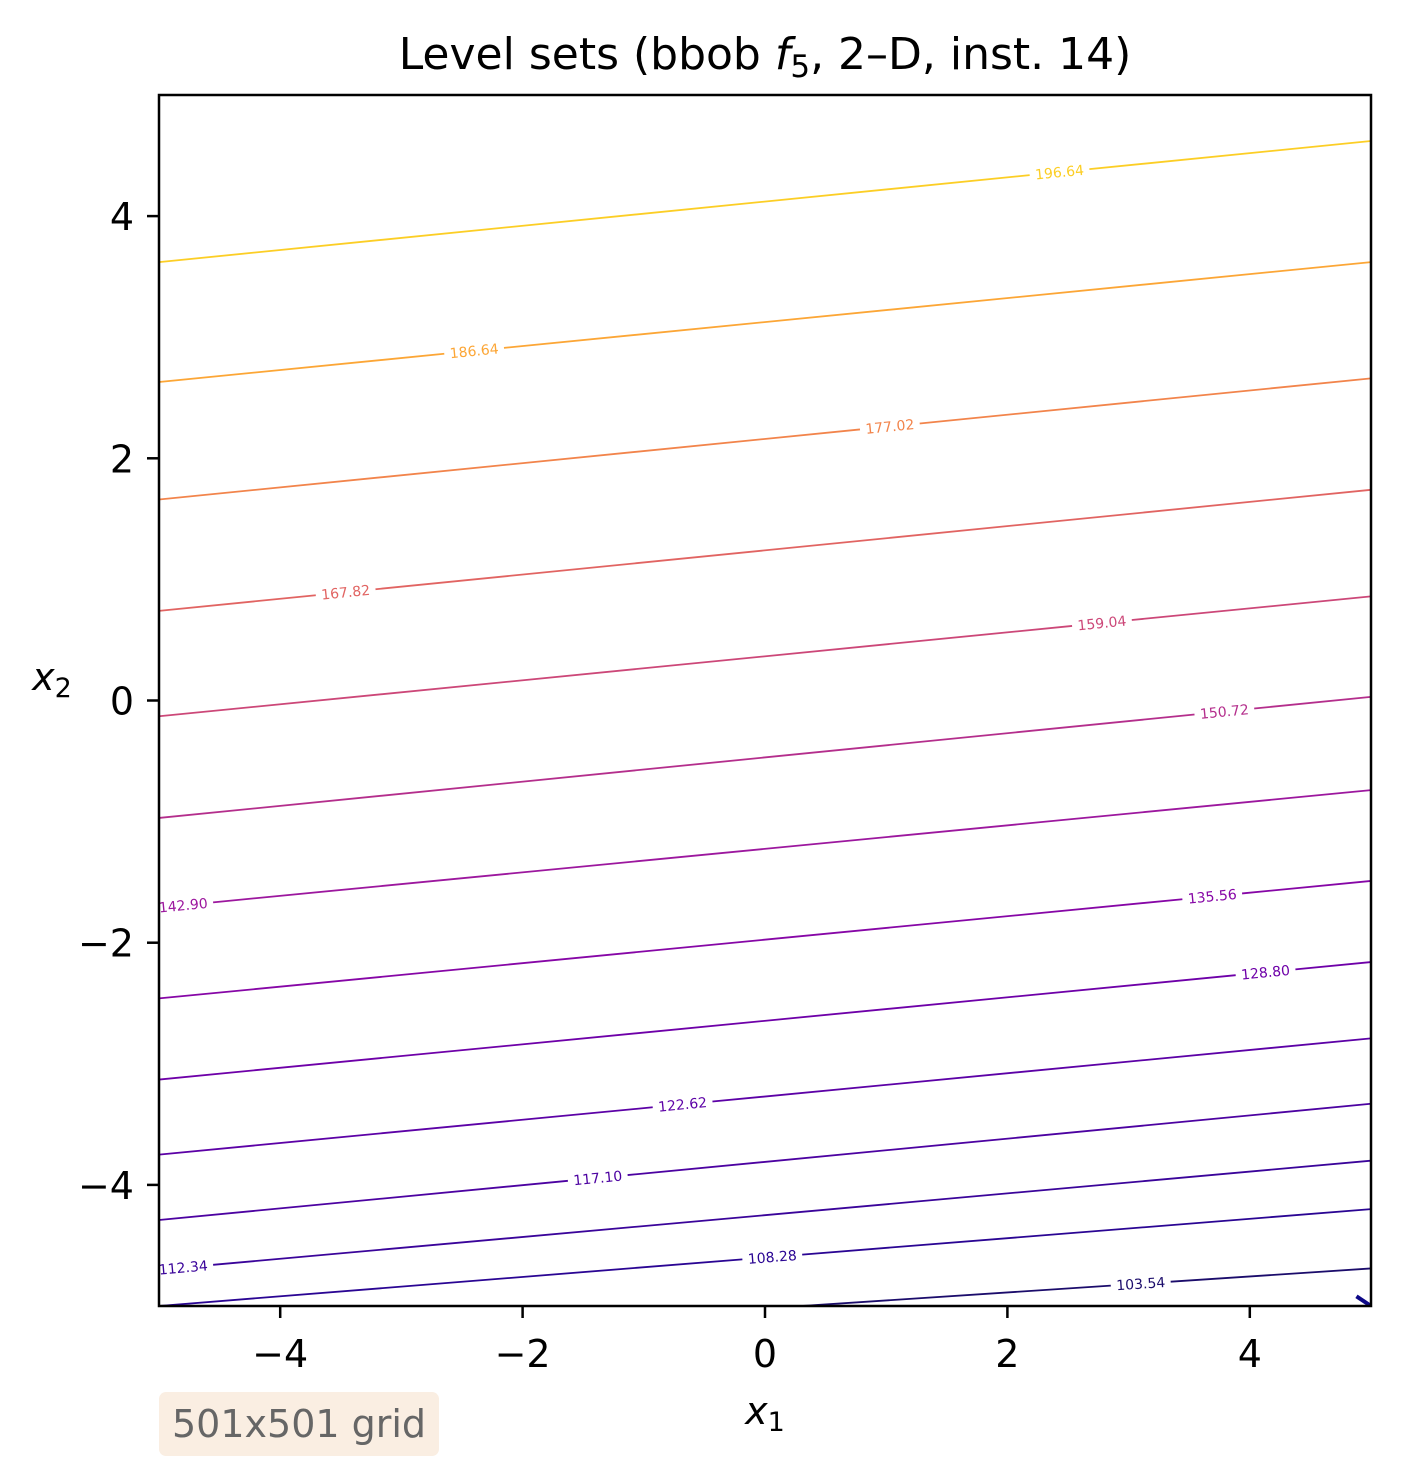 Image resolution: width=1401 pixels, height=1474 pixels. Describe the element at coordinates (683, 1105) in the screenshot. I see `contour-label: 122.62` at that location.